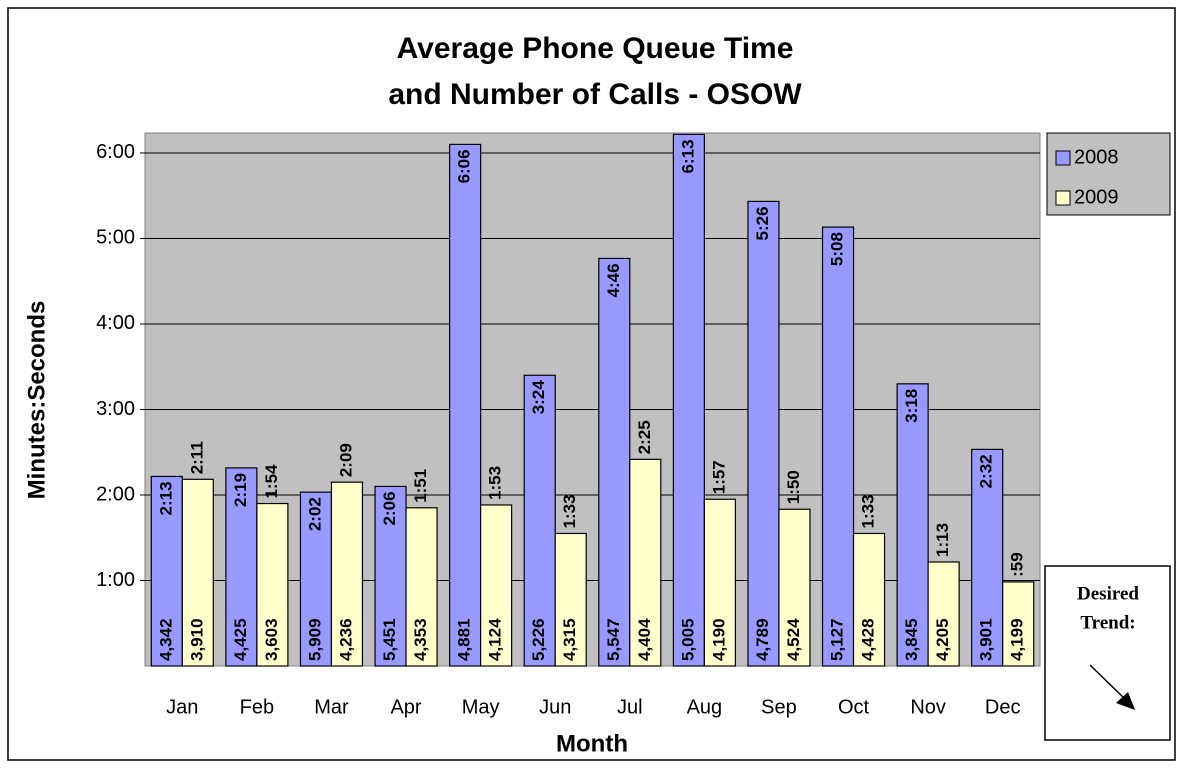  I want to click on calls-label: 4,353, so click(420, 639).